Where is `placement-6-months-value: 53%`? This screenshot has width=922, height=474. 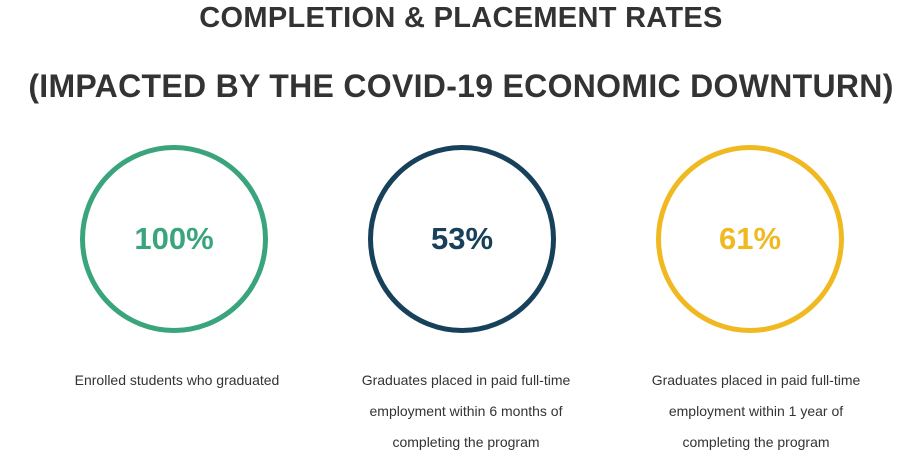 placement-6-months-value: 53% is located at coordinates (462, 238).